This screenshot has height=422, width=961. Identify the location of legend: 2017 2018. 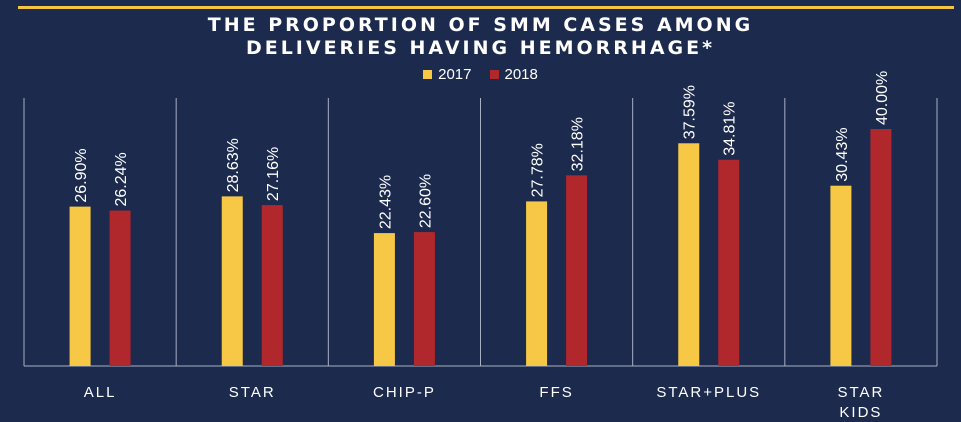
(480, 74).